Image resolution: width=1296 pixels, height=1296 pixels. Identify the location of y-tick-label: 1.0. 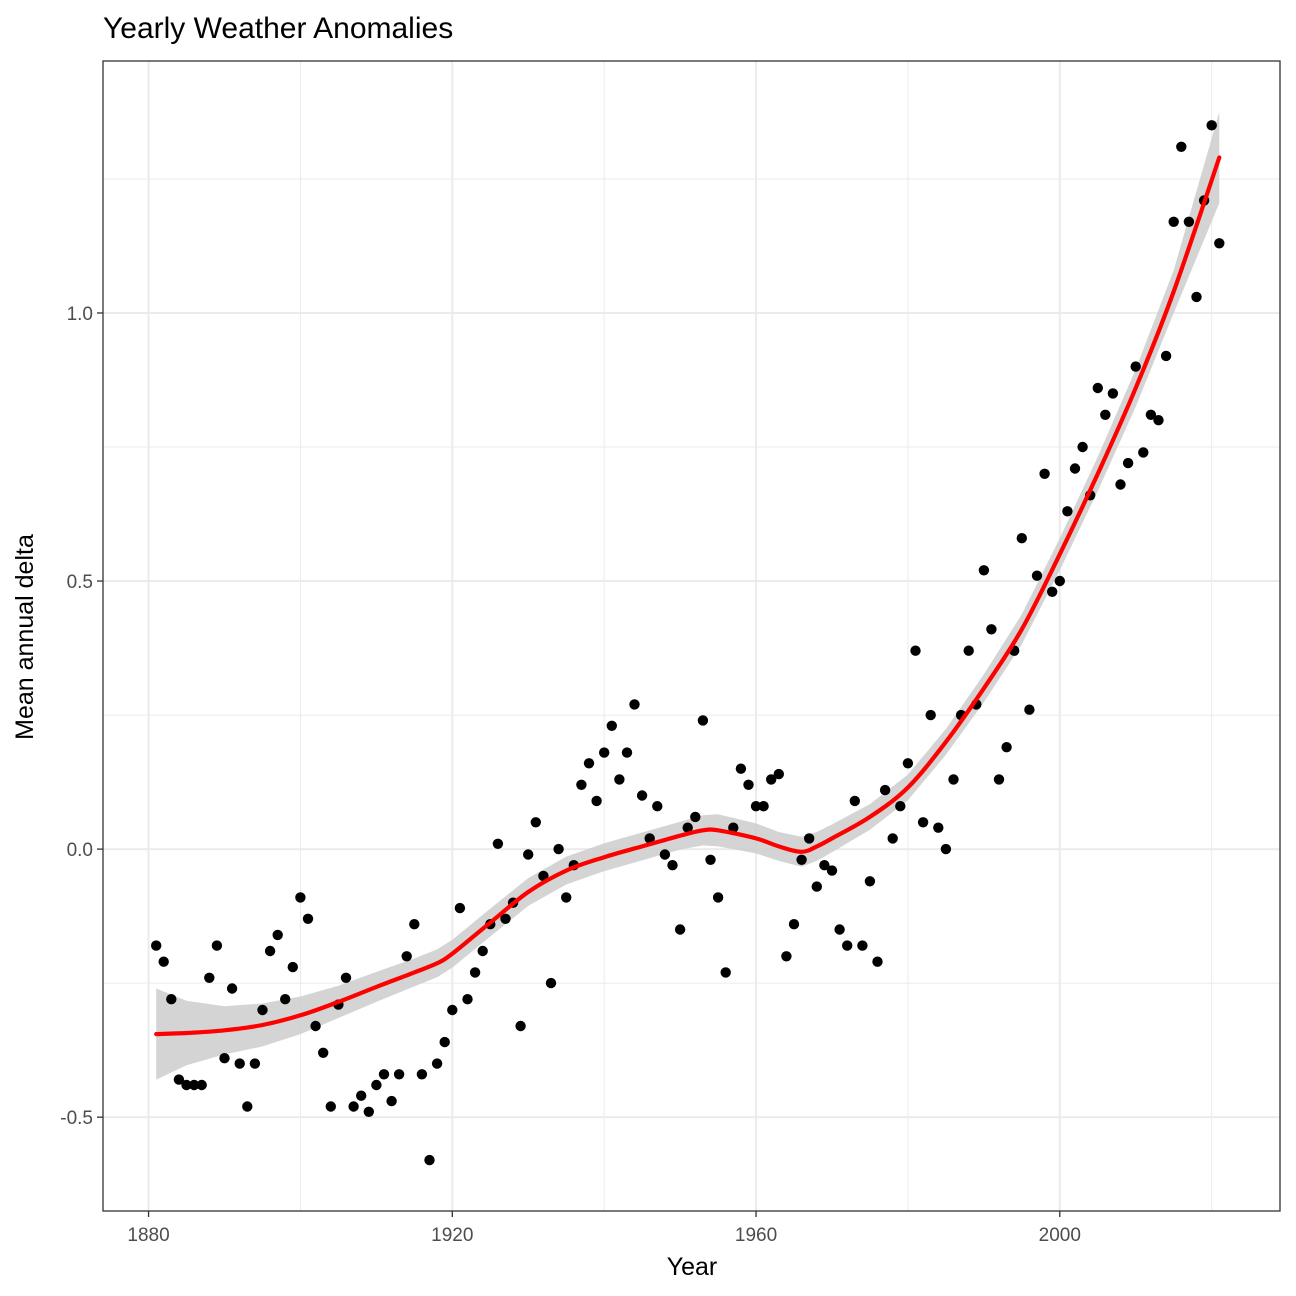
(80, 314).